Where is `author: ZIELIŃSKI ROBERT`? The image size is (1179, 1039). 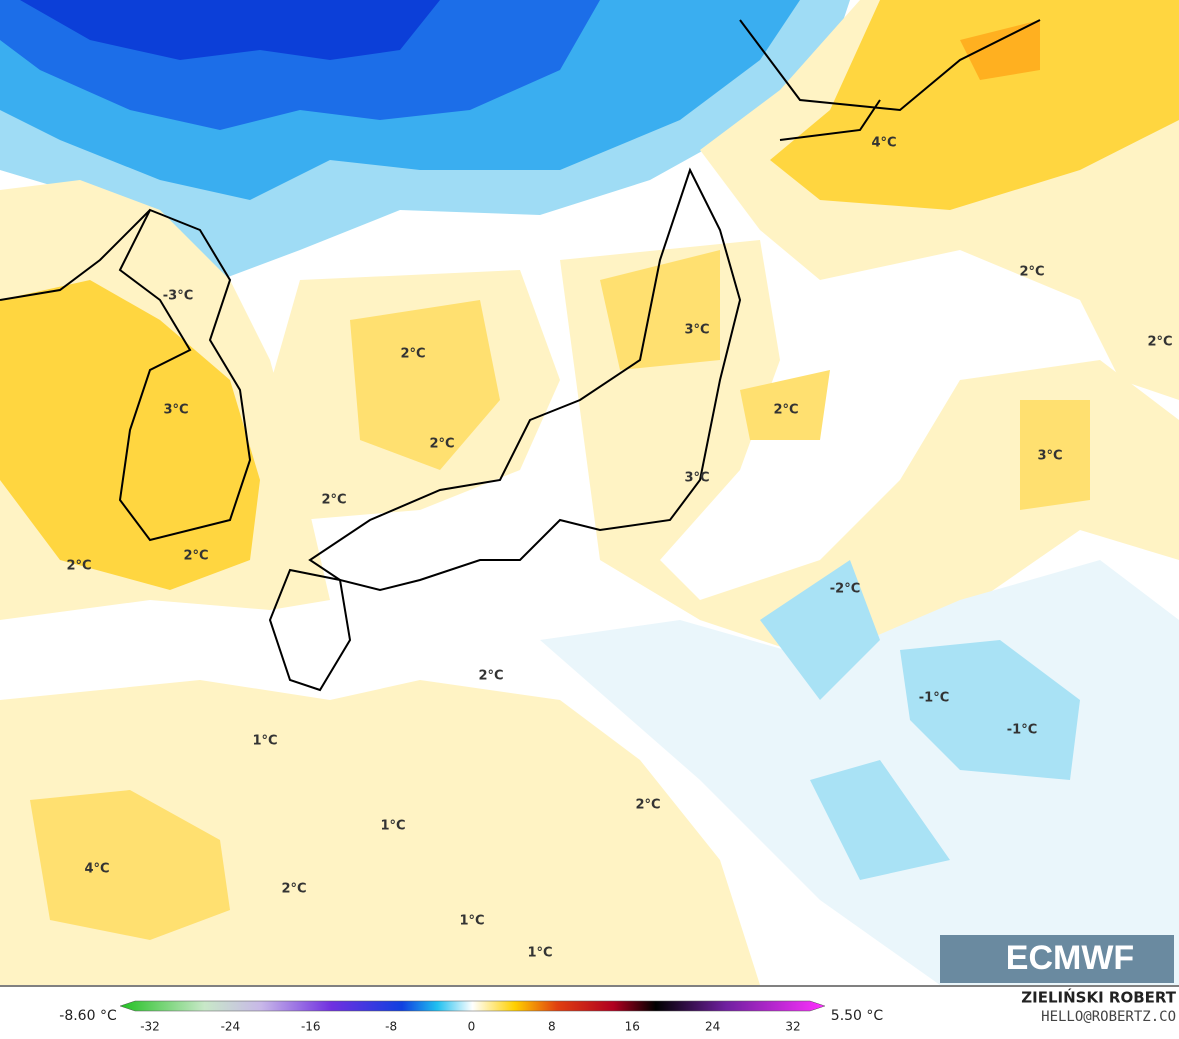
author: ZIELIŃSKI ROBERT is located at coordinates (1098, 997).